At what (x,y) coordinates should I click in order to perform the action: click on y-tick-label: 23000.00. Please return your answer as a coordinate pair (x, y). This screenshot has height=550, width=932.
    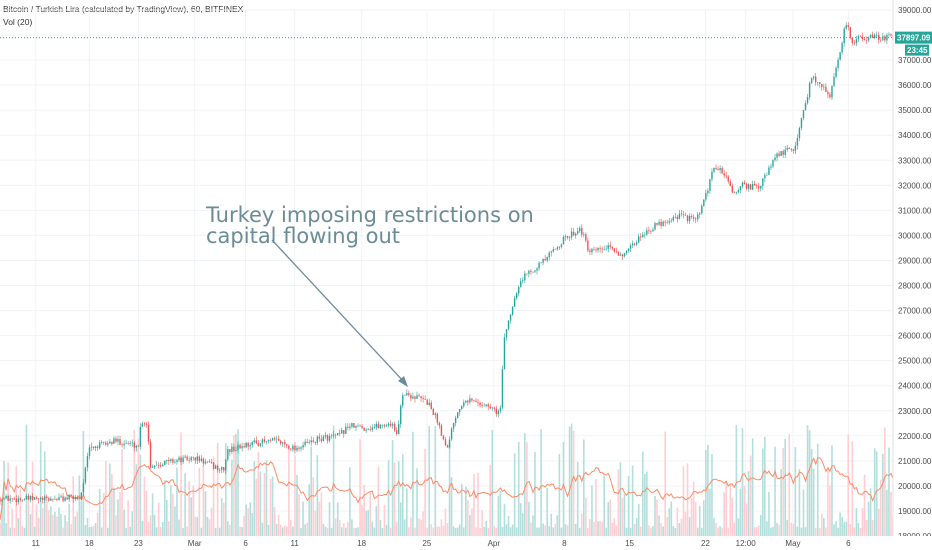
    Looking at the image, I should click on (915, 411).